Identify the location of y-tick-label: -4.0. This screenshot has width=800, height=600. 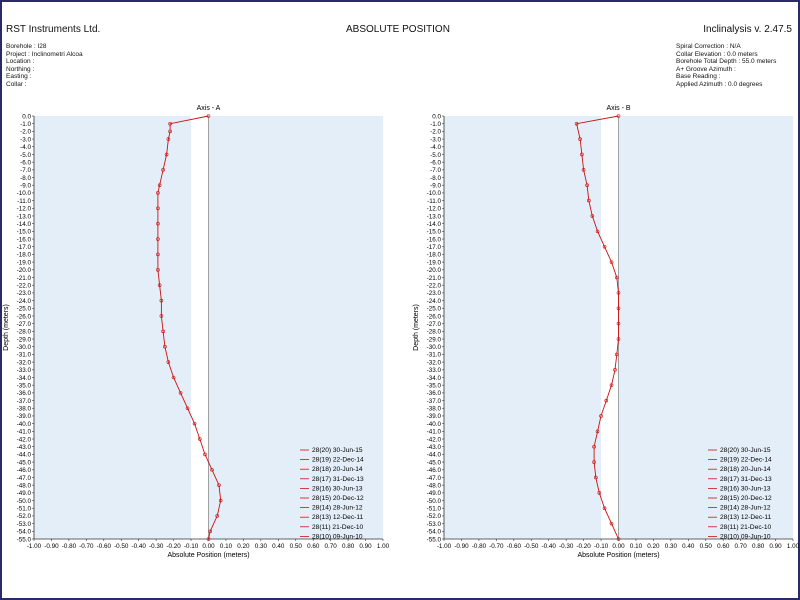
(25, 147).